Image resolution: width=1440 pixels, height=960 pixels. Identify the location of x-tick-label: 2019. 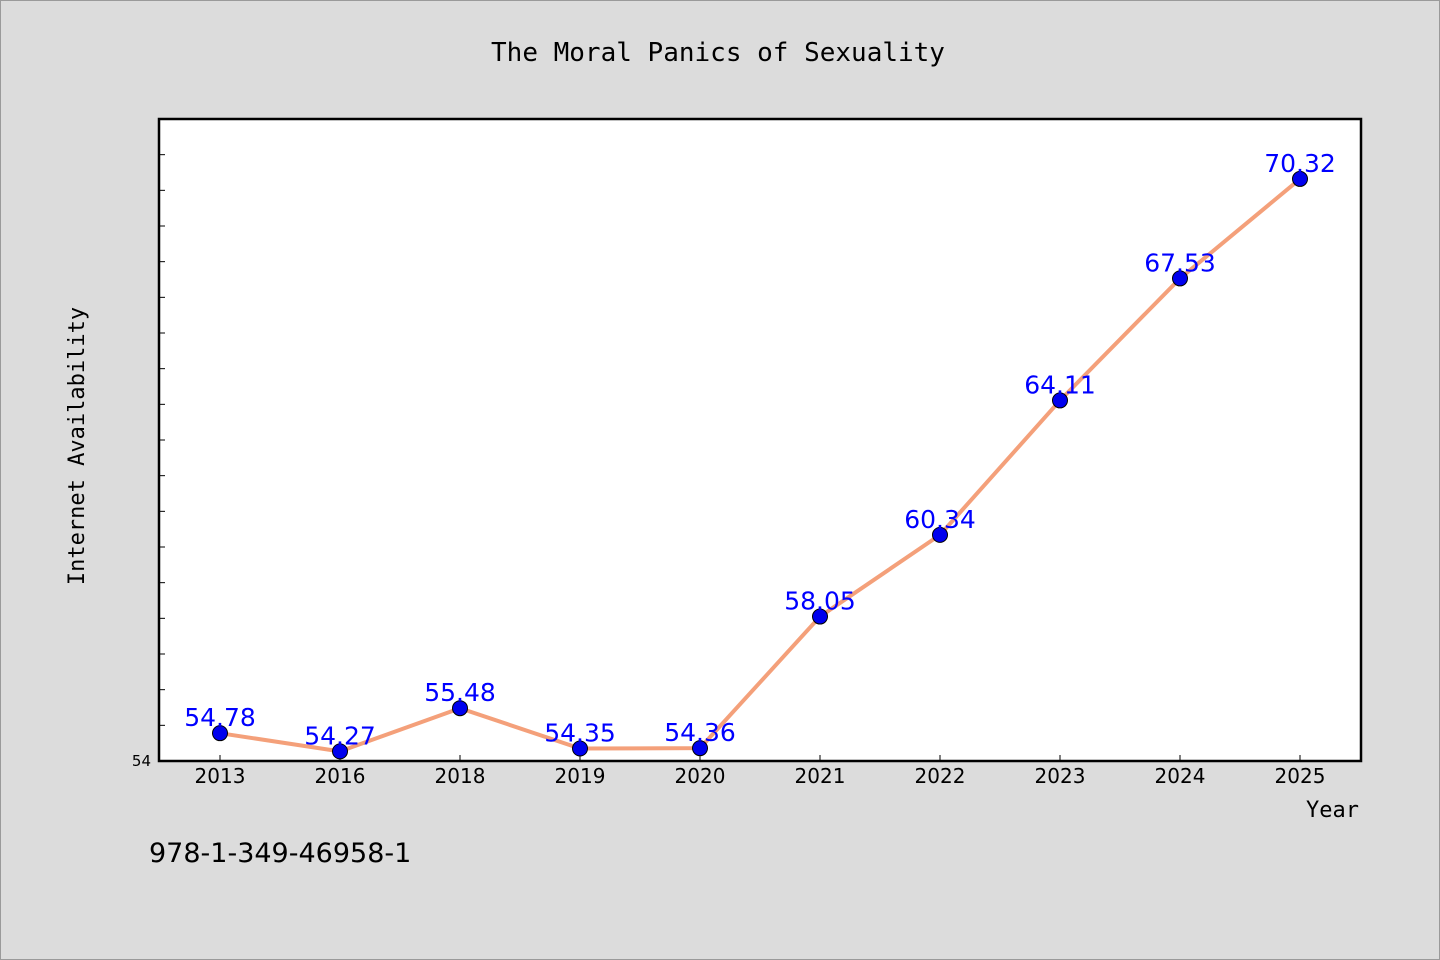
(580, 776).